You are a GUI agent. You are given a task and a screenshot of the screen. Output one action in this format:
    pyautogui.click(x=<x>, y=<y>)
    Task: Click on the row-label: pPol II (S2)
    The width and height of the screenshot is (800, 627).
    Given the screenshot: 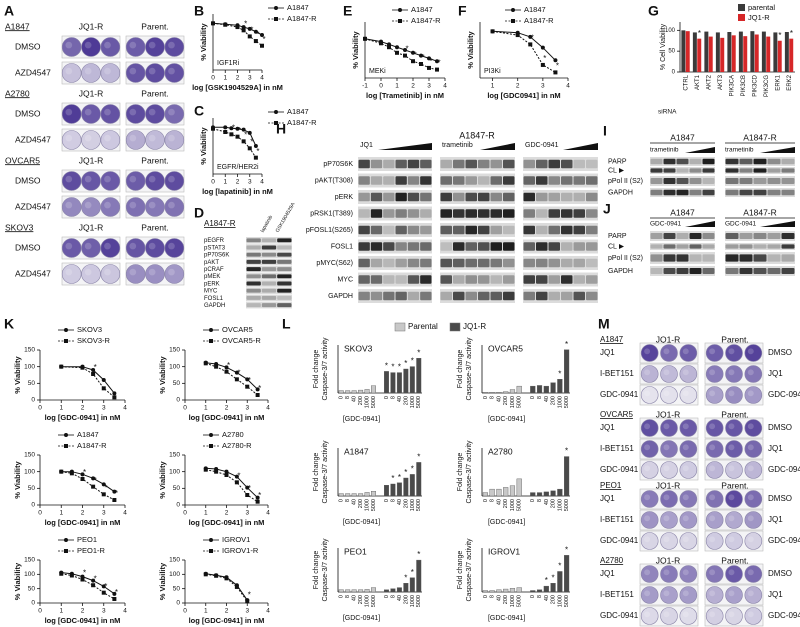 What is the action you would take?
    pyautogui.click(x=625, y=258)
    